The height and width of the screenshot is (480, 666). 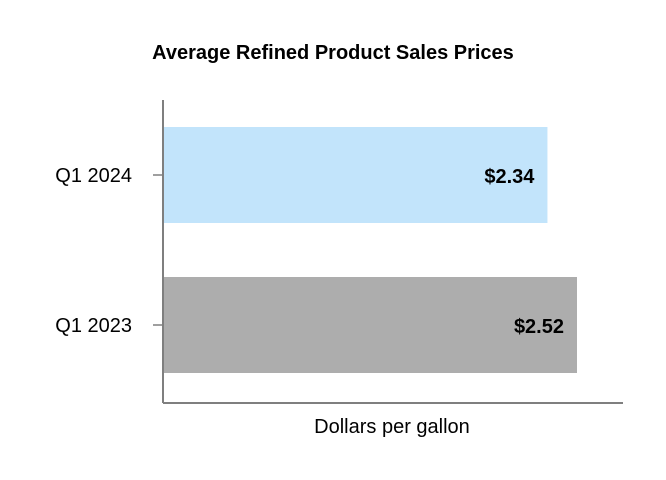 I want to click on bar-q1-2023, so click(x=370, y=325).